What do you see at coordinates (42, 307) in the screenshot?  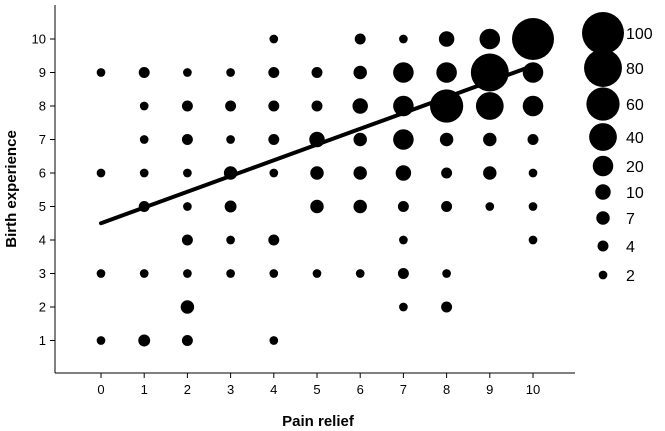 I see `y-tick-label: 2` at bounding box center [42, 307].